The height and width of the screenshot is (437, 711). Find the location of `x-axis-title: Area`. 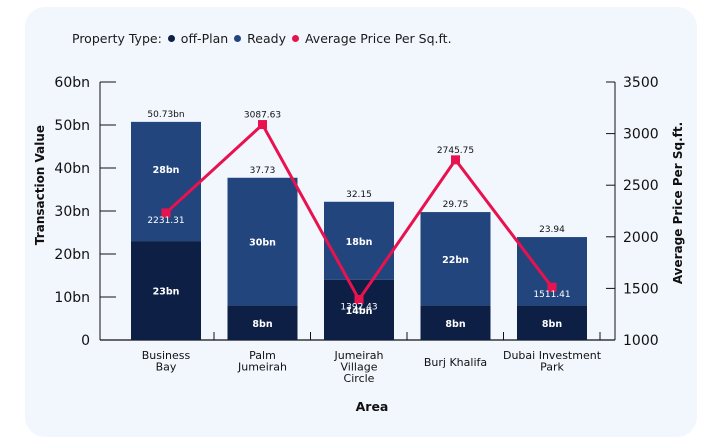

x-axis-title: Area is located at coordinates (372, 406).